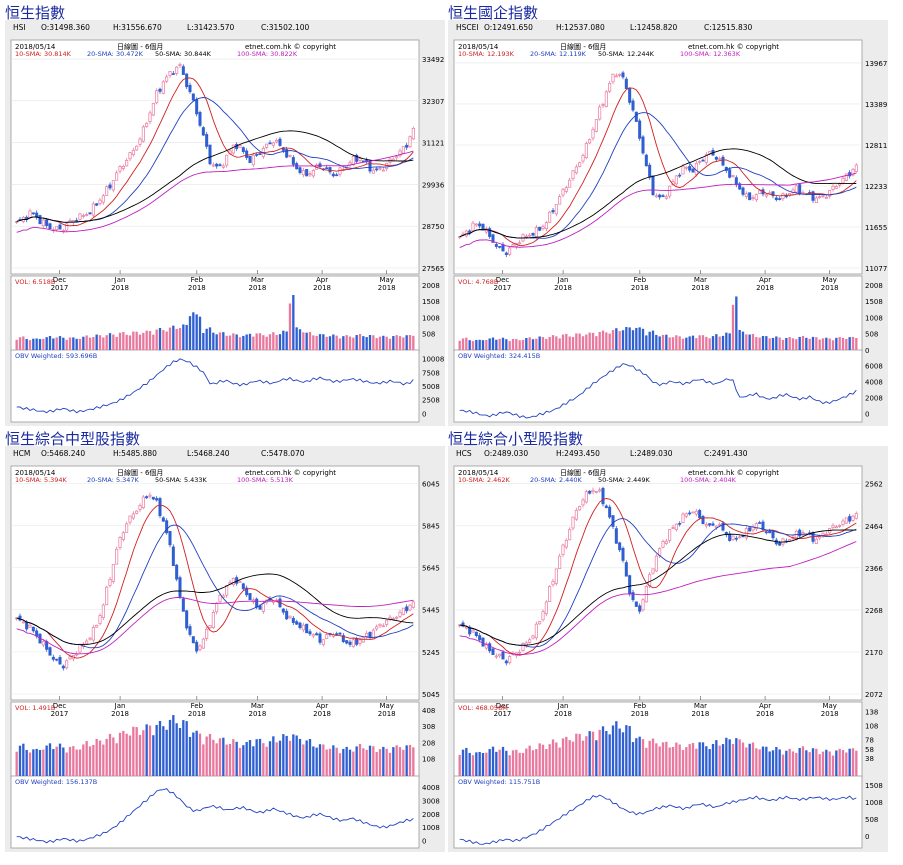 The width and height of the screenshot is (903, 865). What do you see at coordinates (140, 472) in the screenshot?
I see `chart-period: 日線圖 - 6個月` at bounding box center [140, 472].